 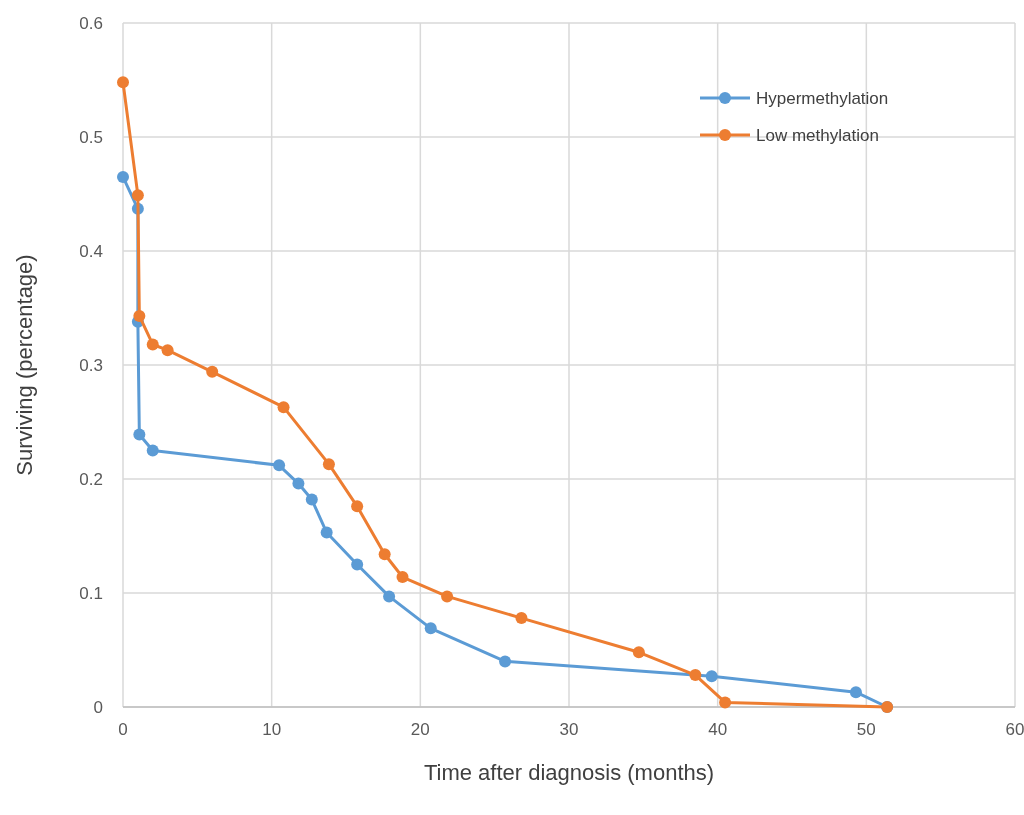 I want to click on legend-label: Low methylation, so click(x=817, y=135).